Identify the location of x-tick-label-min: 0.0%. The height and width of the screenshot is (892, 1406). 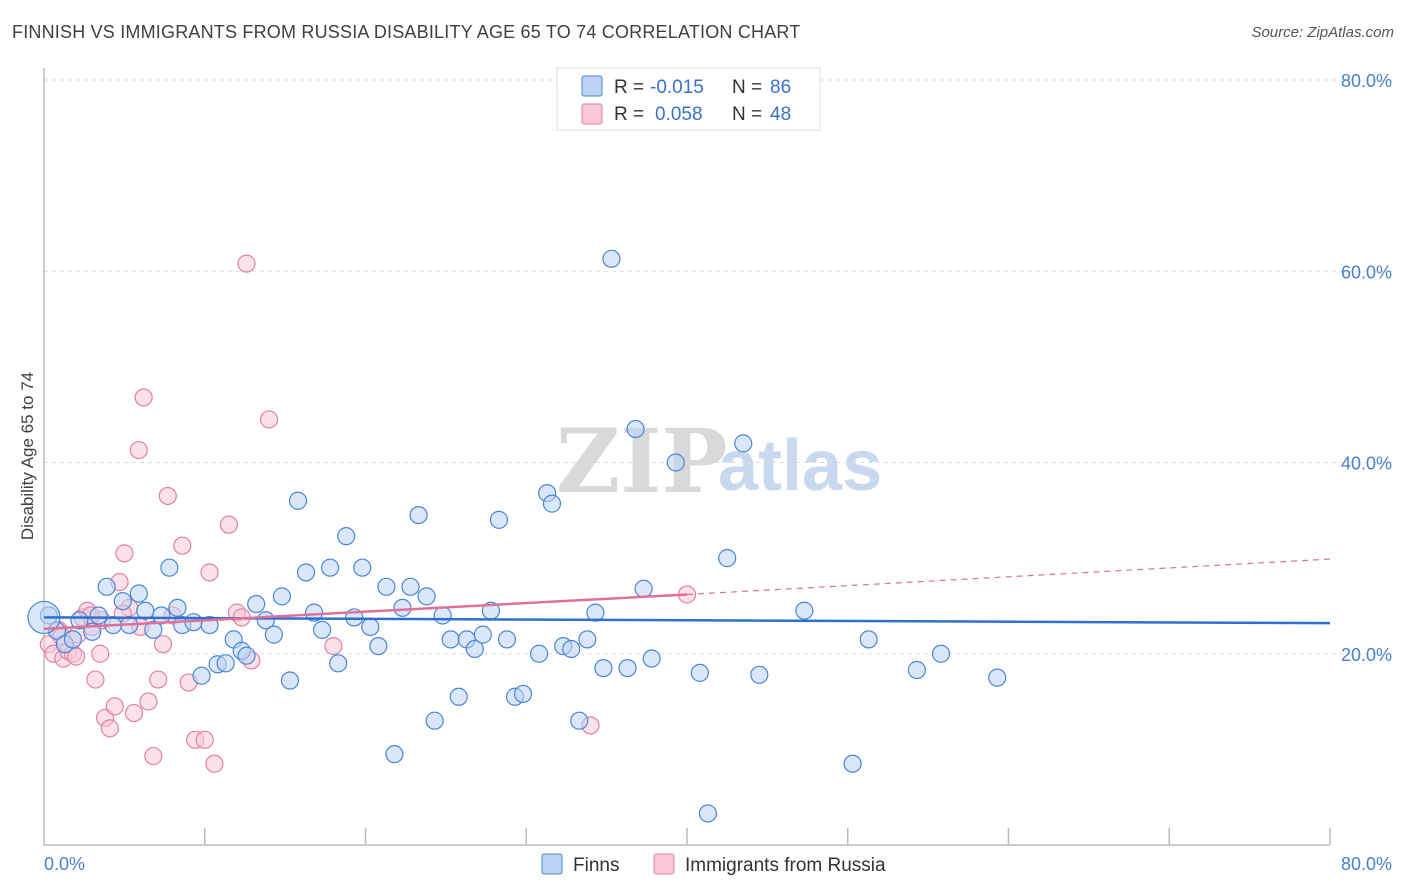
(64, 864).